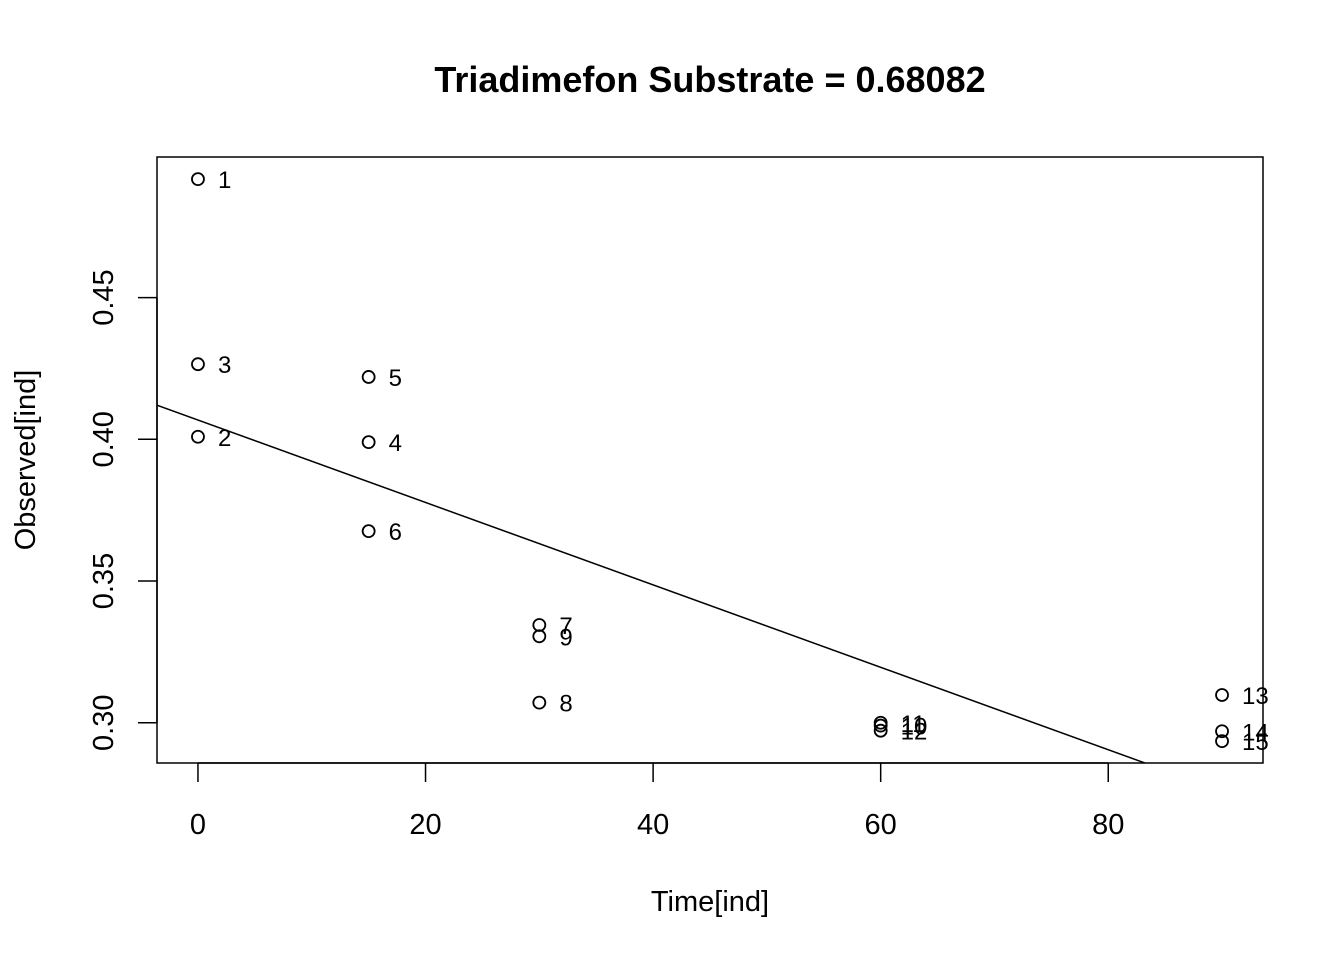 The height and width of the screenshot is (960, 1344). What do you see at coordinates (224, 438) in the screenshot?
I see `point-label: 2` at bounding box center [224, 438].